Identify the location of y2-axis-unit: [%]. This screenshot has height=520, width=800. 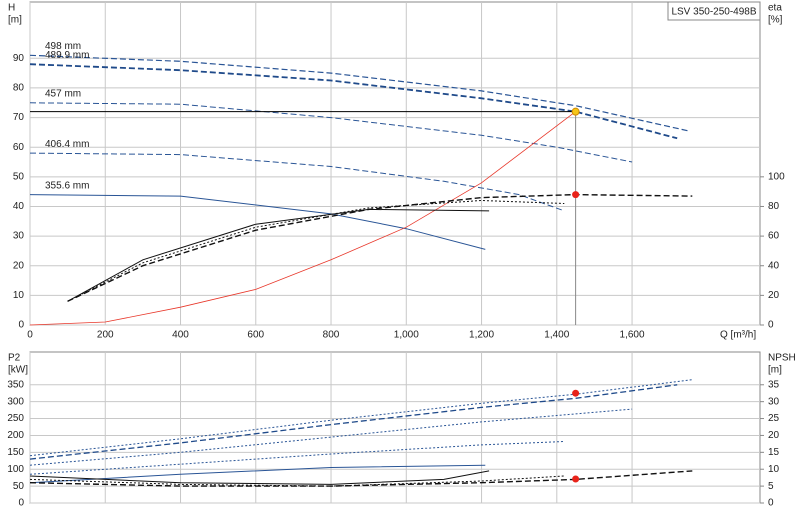
(775, 20).